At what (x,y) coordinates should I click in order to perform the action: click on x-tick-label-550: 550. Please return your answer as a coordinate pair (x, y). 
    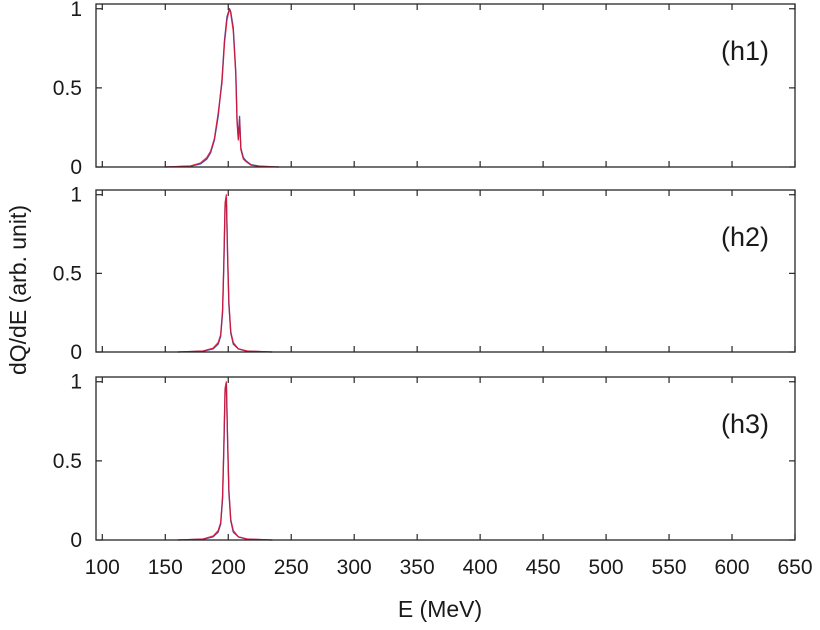
    Looking at the image, I should click on (669, 567).